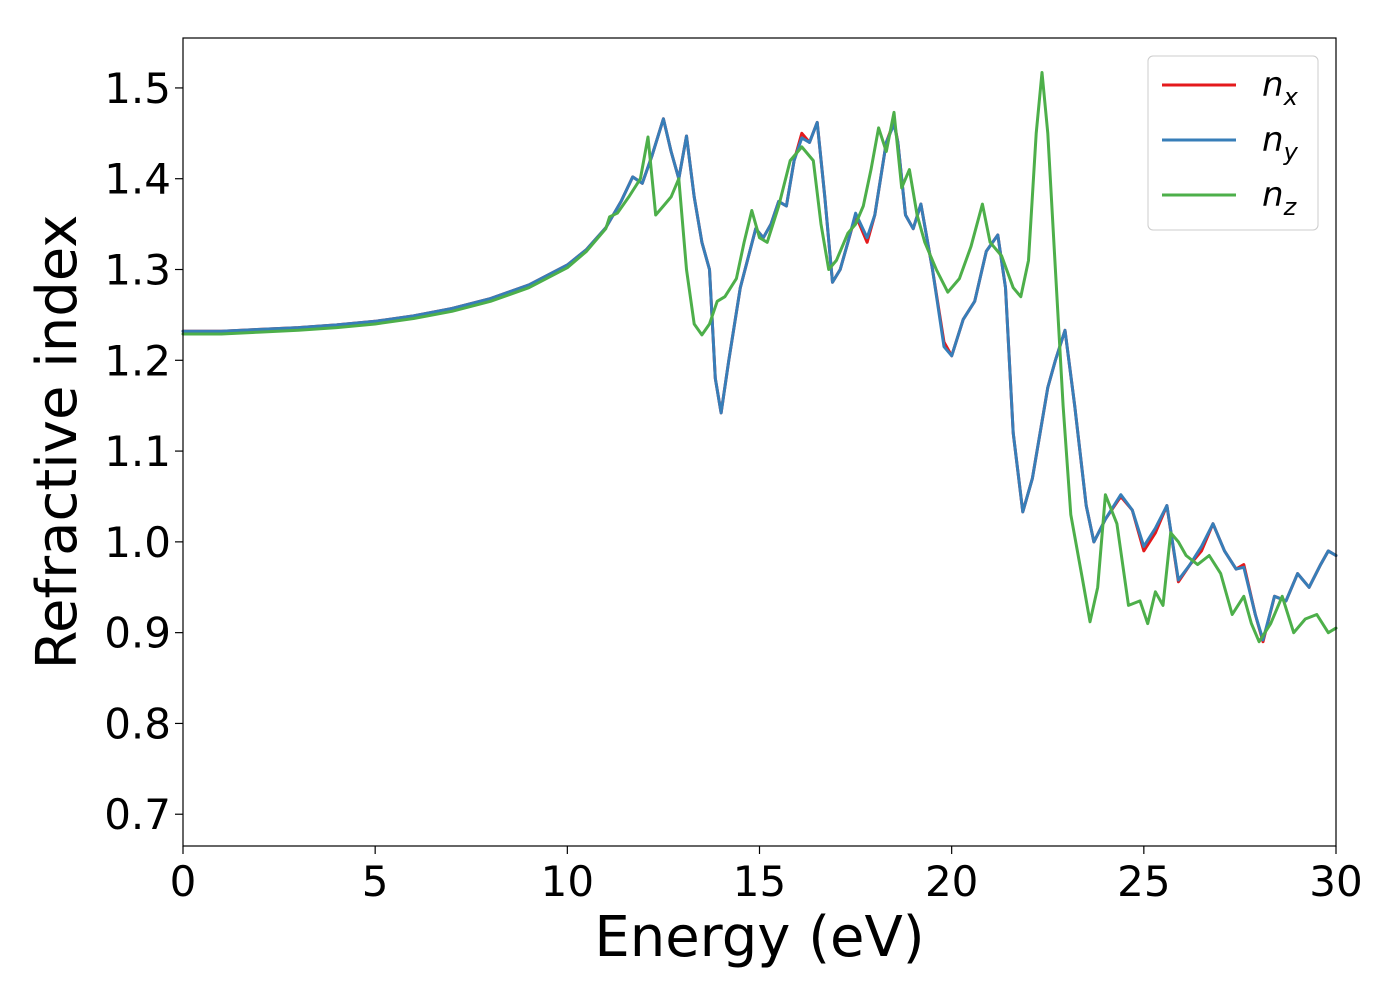 The width and height of the screenshot is (1400, 1000). Describe the element at coordinates (759, 937) in the screenshot. I see `x-axis-title: Energy (eV)` at that location.